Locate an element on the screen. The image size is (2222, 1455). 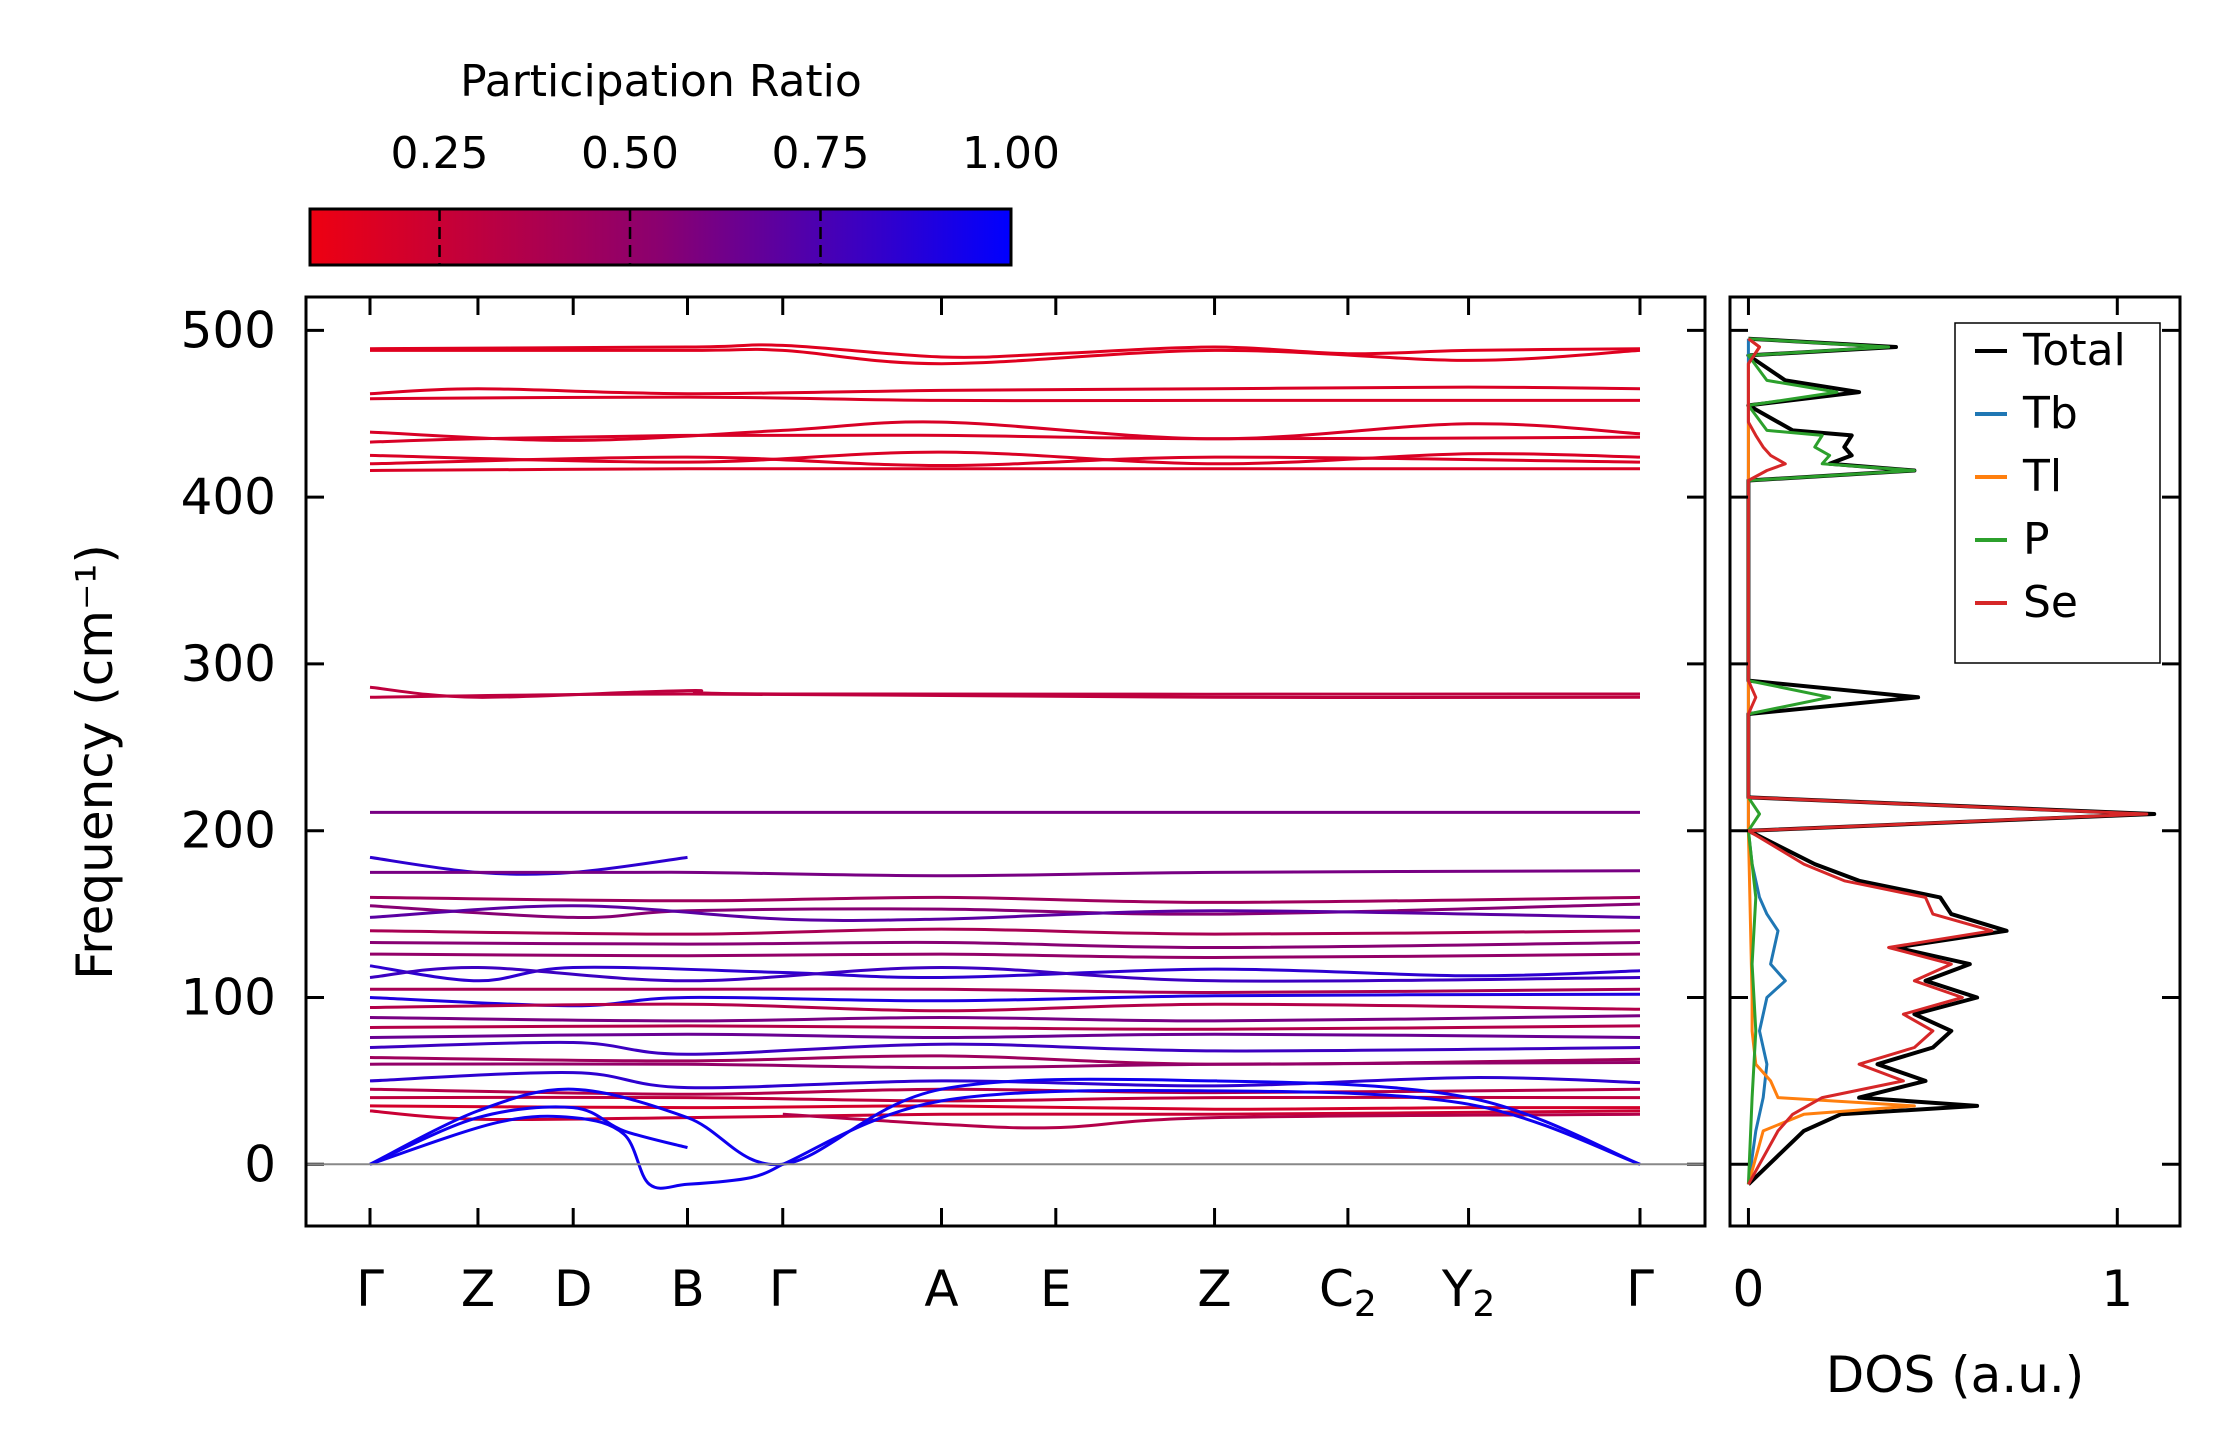
dos-lines is located at coordinates (1951, 761).